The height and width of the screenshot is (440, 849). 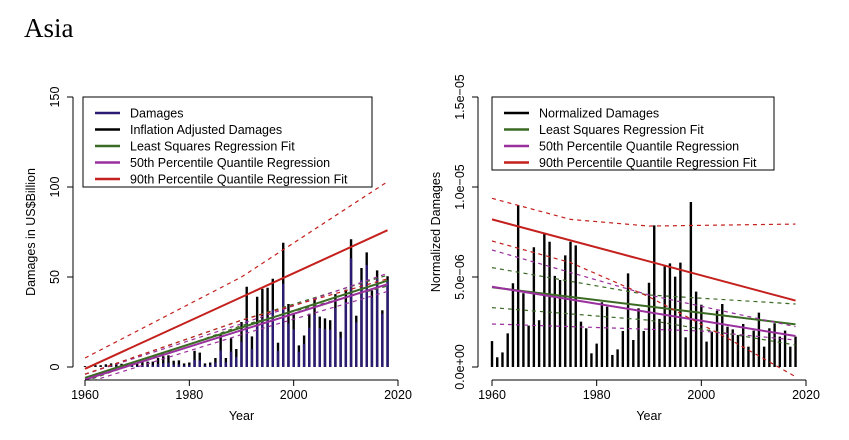 What do you see at coordinates (55, 97) in the screenshot?
I see `y-tick-label: 150` at bounding box center [55, 97].